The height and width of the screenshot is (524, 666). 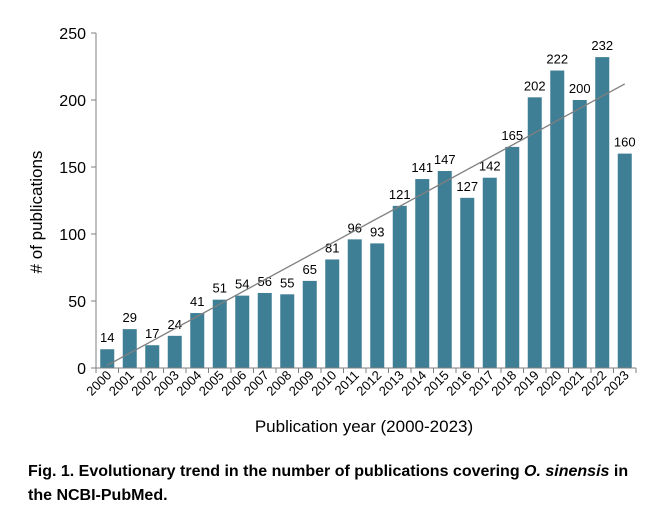 I want to click on data-label: 41, so click(x=197, y=301).